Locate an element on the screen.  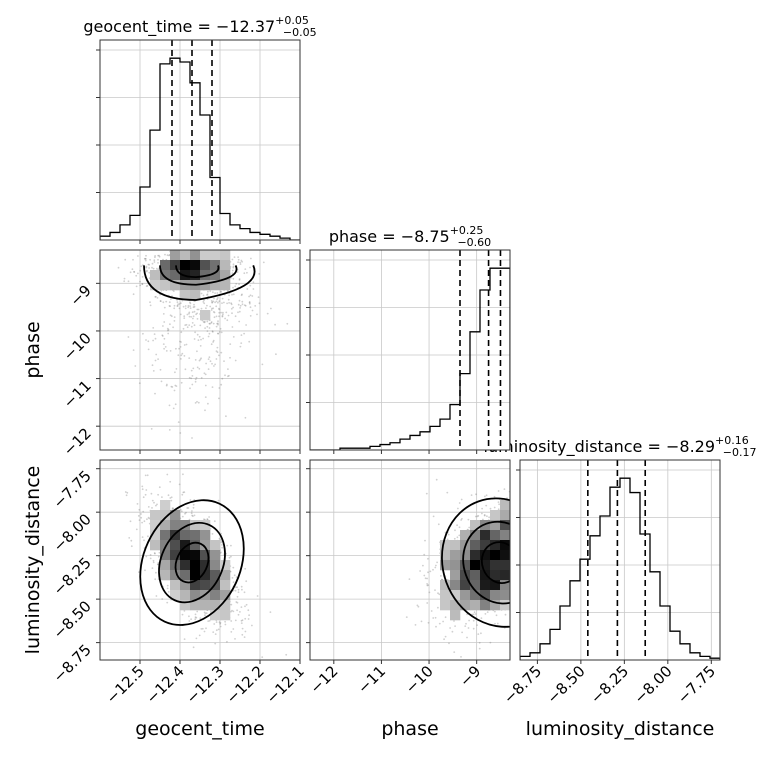
panel-phase-histogram is located at coordinates (408, 350).